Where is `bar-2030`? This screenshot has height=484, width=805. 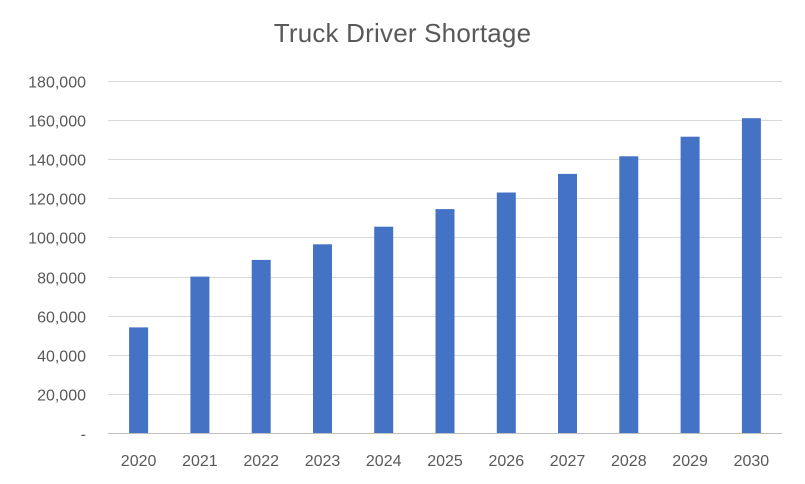 bar-2030 is located at coordinates (751, 275).